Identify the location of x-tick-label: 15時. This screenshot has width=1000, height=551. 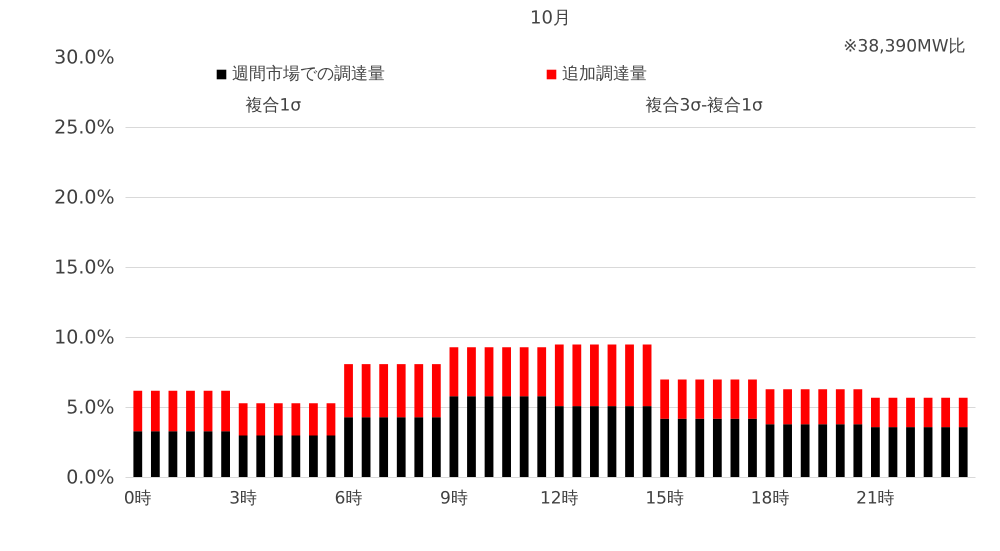
(664, 498).